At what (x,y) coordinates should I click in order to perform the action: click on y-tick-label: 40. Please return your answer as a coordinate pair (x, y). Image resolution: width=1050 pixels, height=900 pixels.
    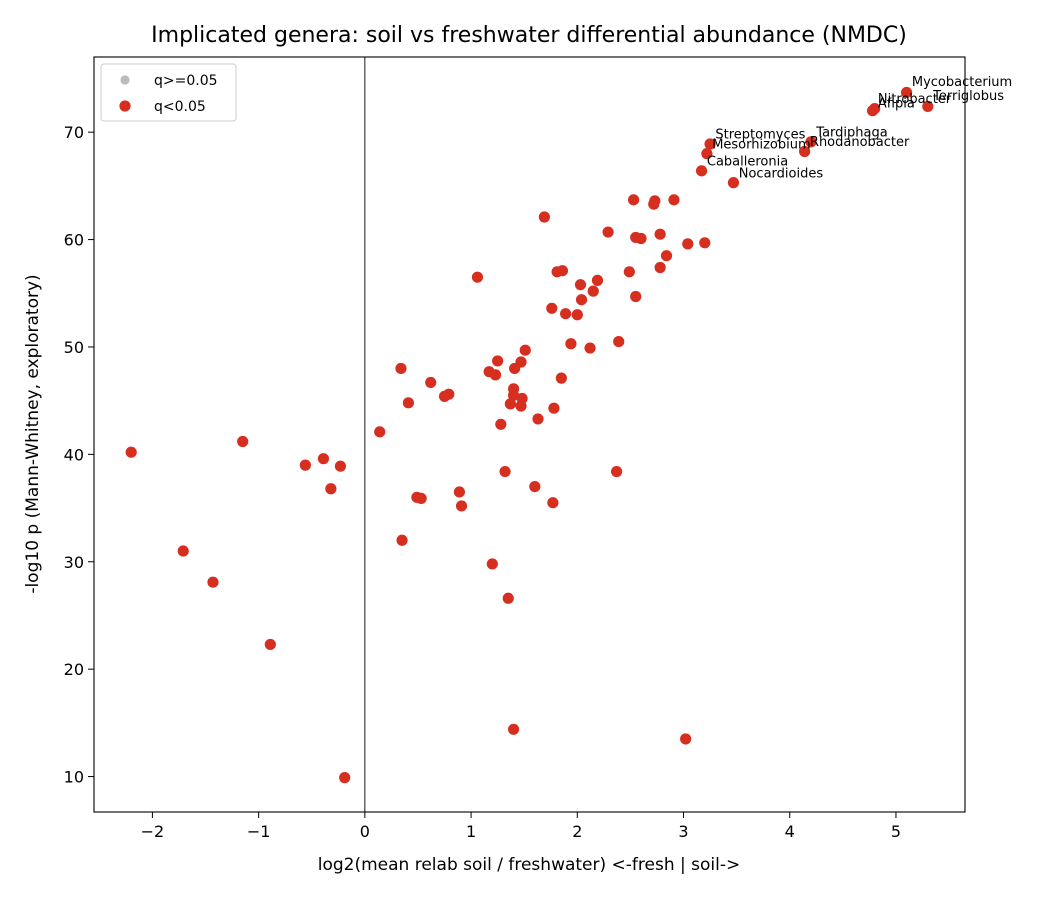
    Looking at the image, I should click on (74, 454).